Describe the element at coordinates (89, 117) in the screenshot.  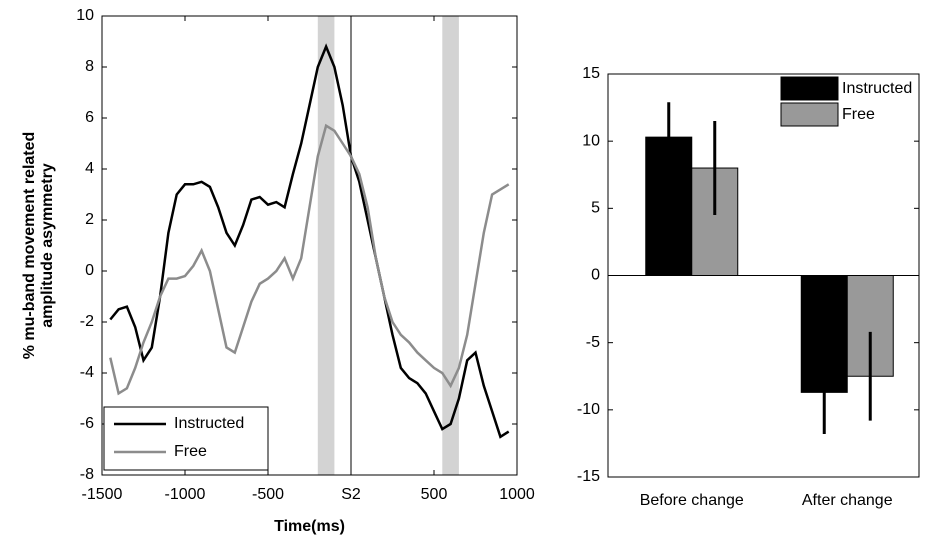
I see `y-tick-label: 6` at that location.